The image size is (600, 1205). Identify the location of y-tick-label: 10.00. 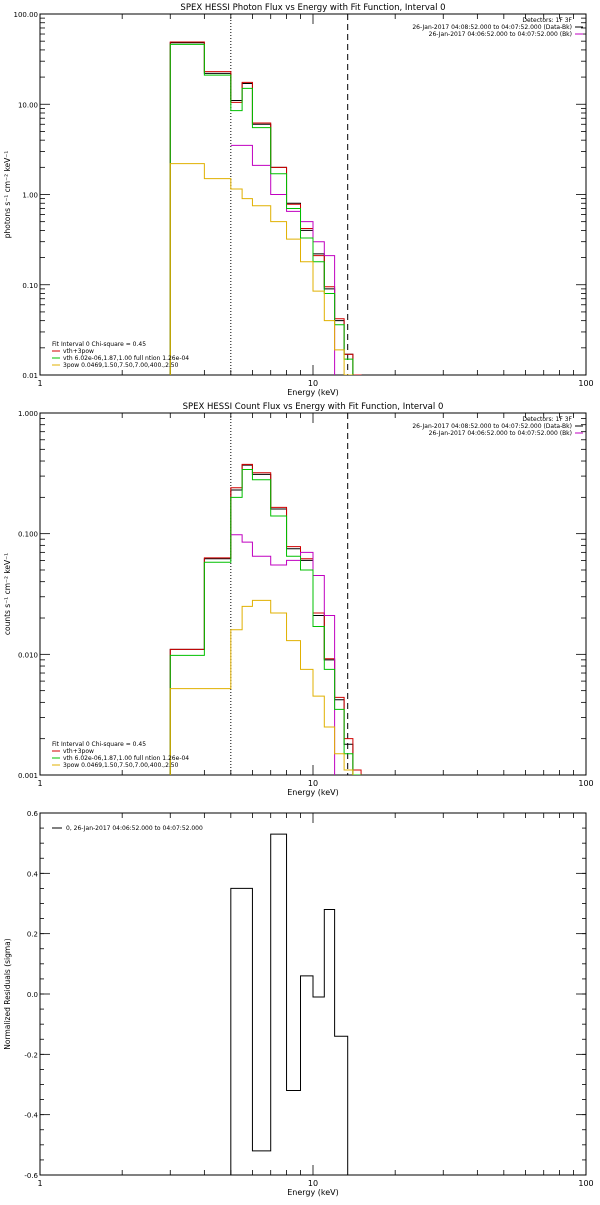
(28, 105).